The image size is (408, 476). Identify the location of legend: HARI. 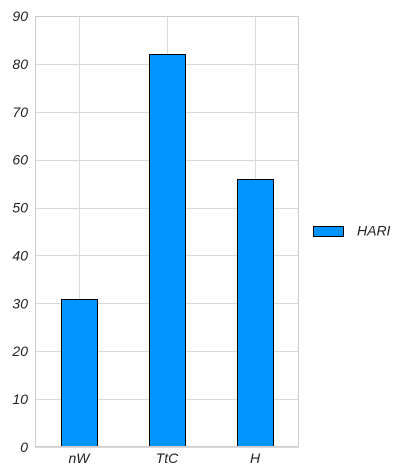
(352, 231).